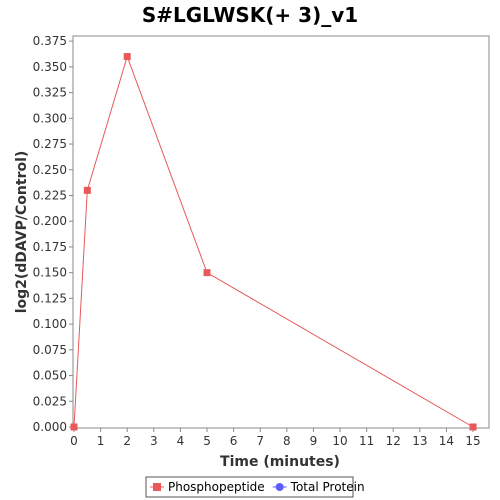 This screenshot has height=500, width=500. Describe the element at coordinates (234, 441) in the screenshot. I see `x-tick-label: 6` at that location.